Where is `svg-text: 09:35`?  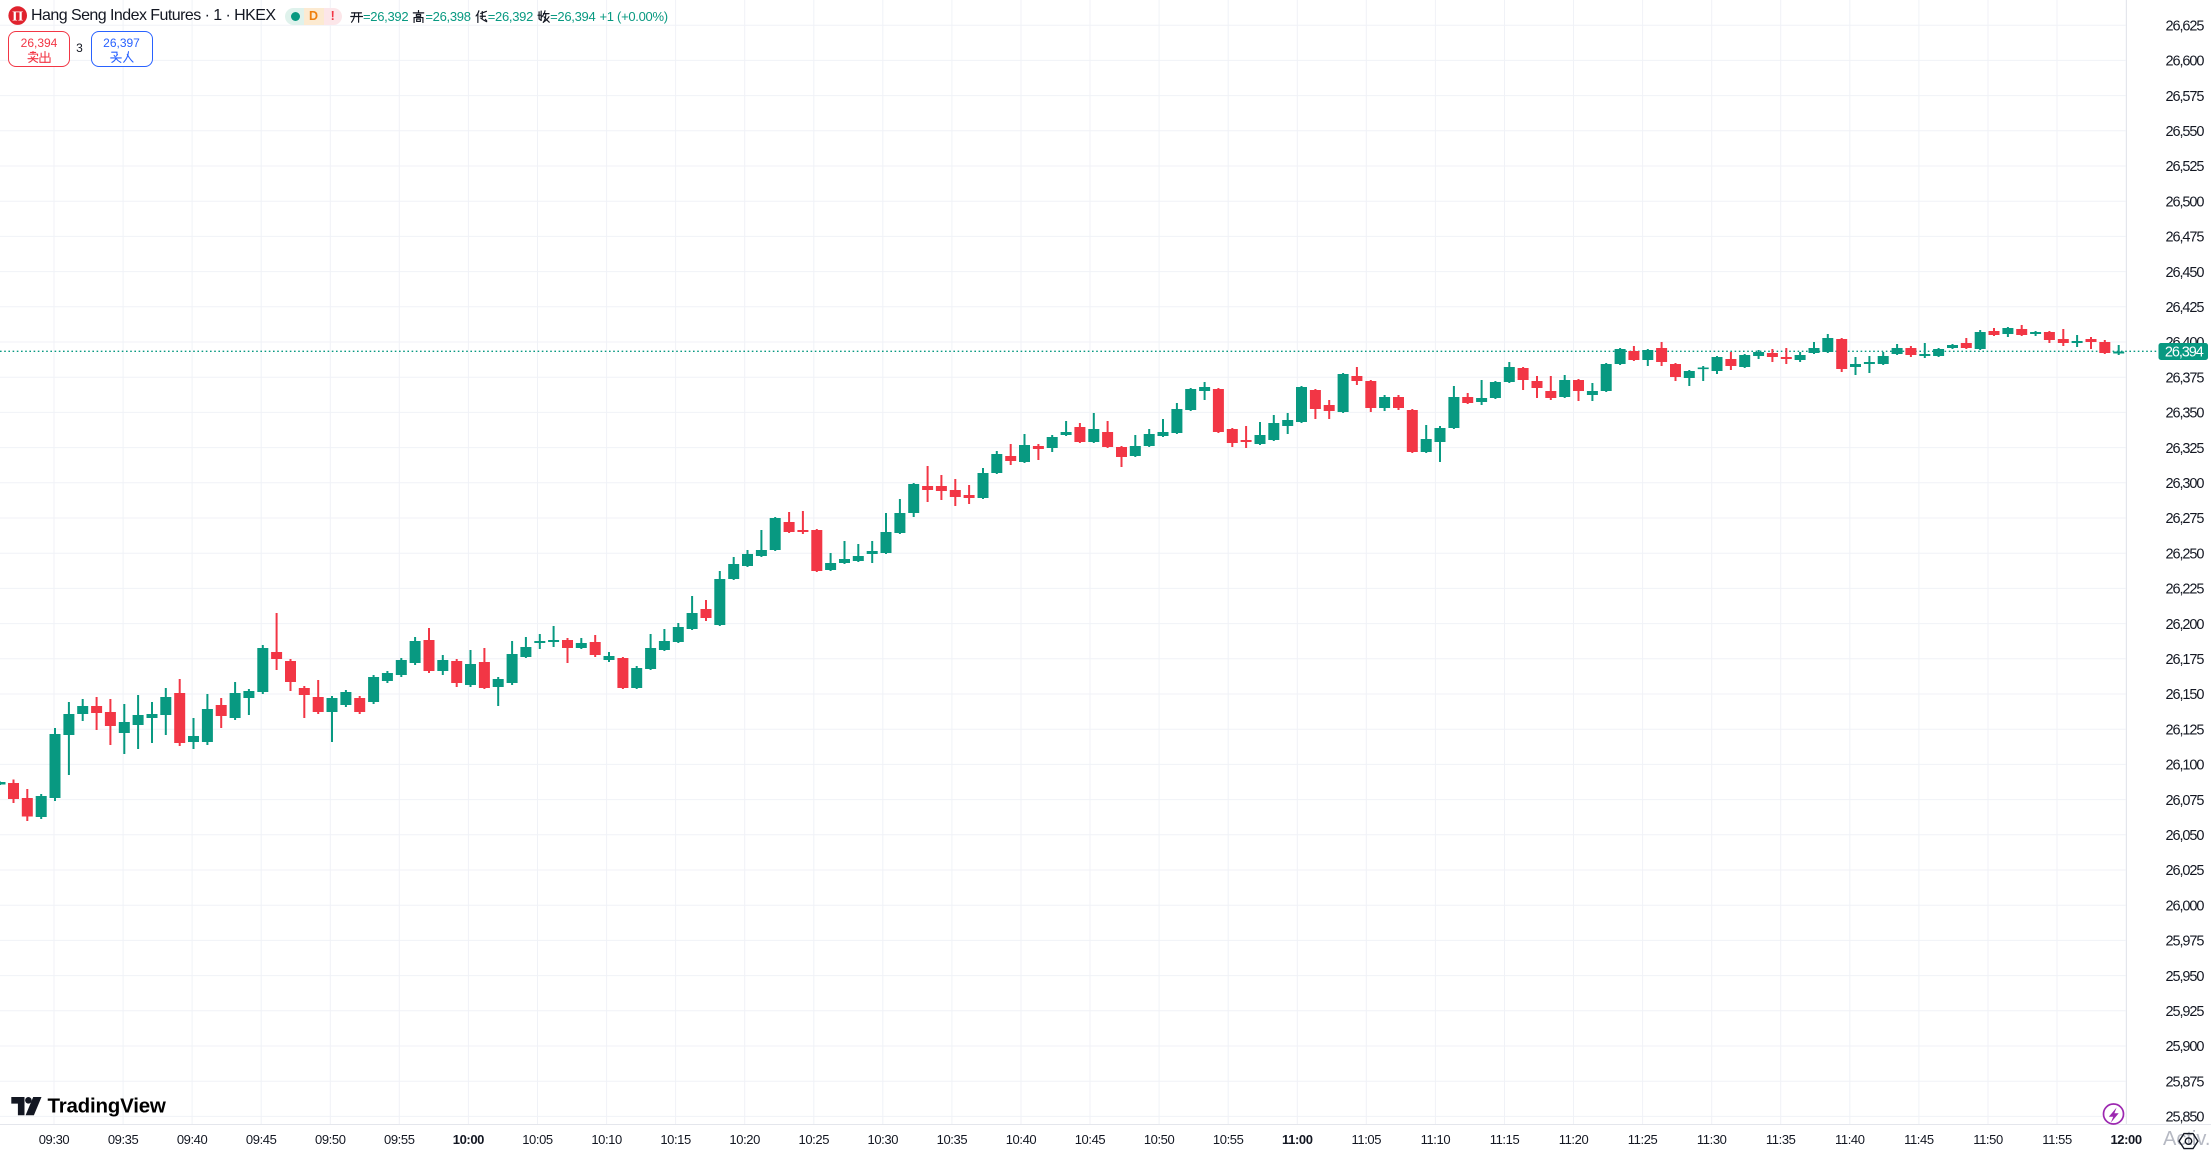
svg-text: 09:35 is located at coordinates (123, 1139).